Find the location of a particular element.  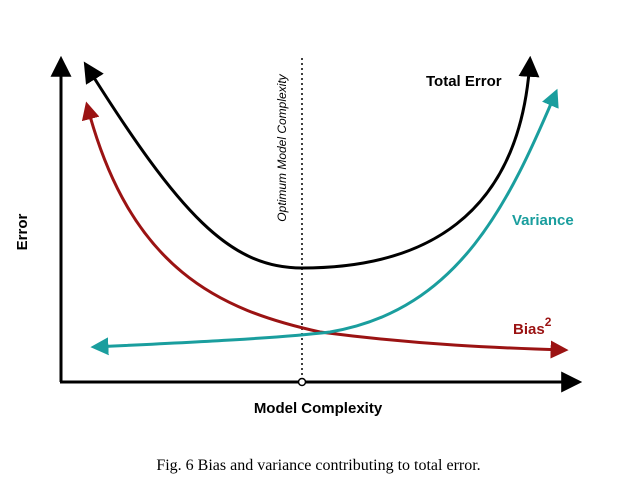

y-axis-label: Error is located at coordinates (22, 232).